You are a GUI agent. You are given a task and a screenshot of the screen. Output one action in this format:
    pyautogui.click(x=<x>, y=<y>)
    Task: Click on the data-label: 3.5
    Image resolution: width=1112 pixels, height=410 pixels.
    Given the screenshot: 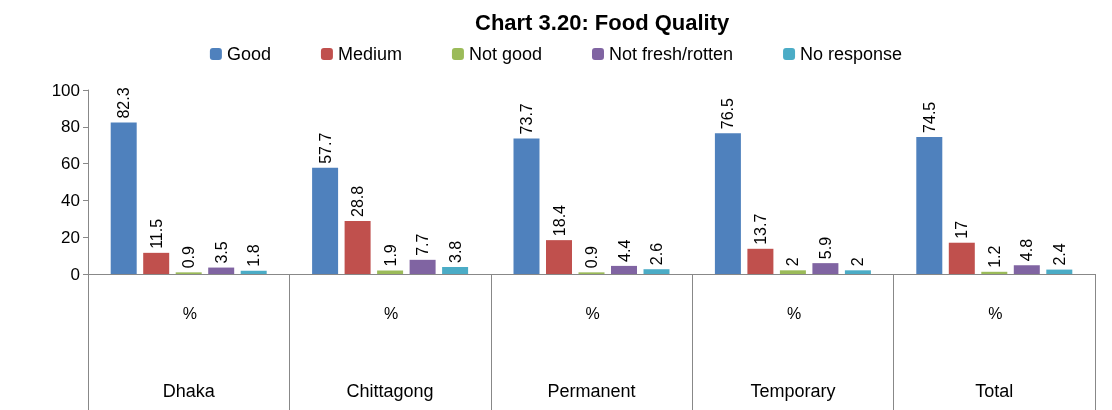 What is the action you would take?
    pyautogui.click(x=221, y=252)
    